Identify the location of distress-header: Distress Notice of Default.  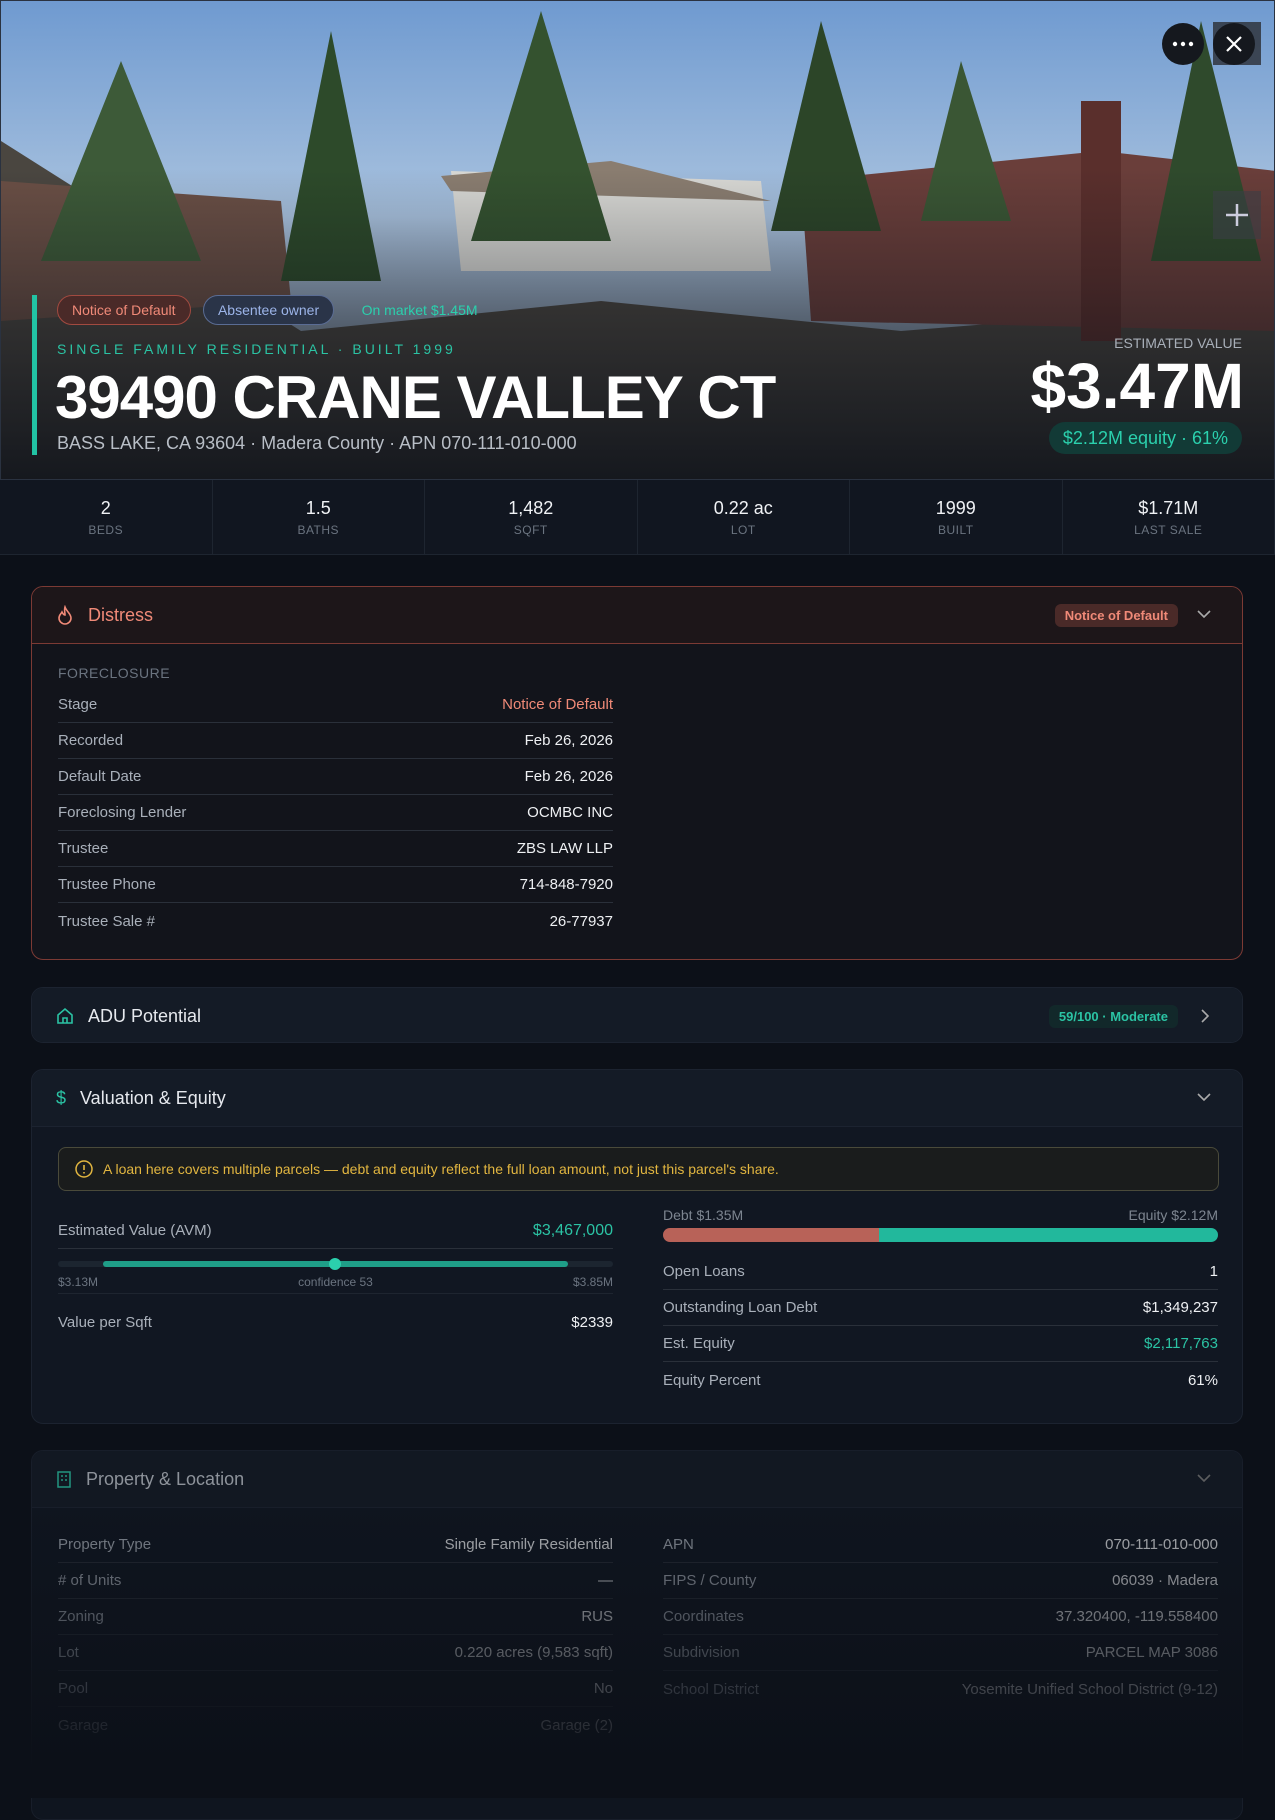
(637, 615).